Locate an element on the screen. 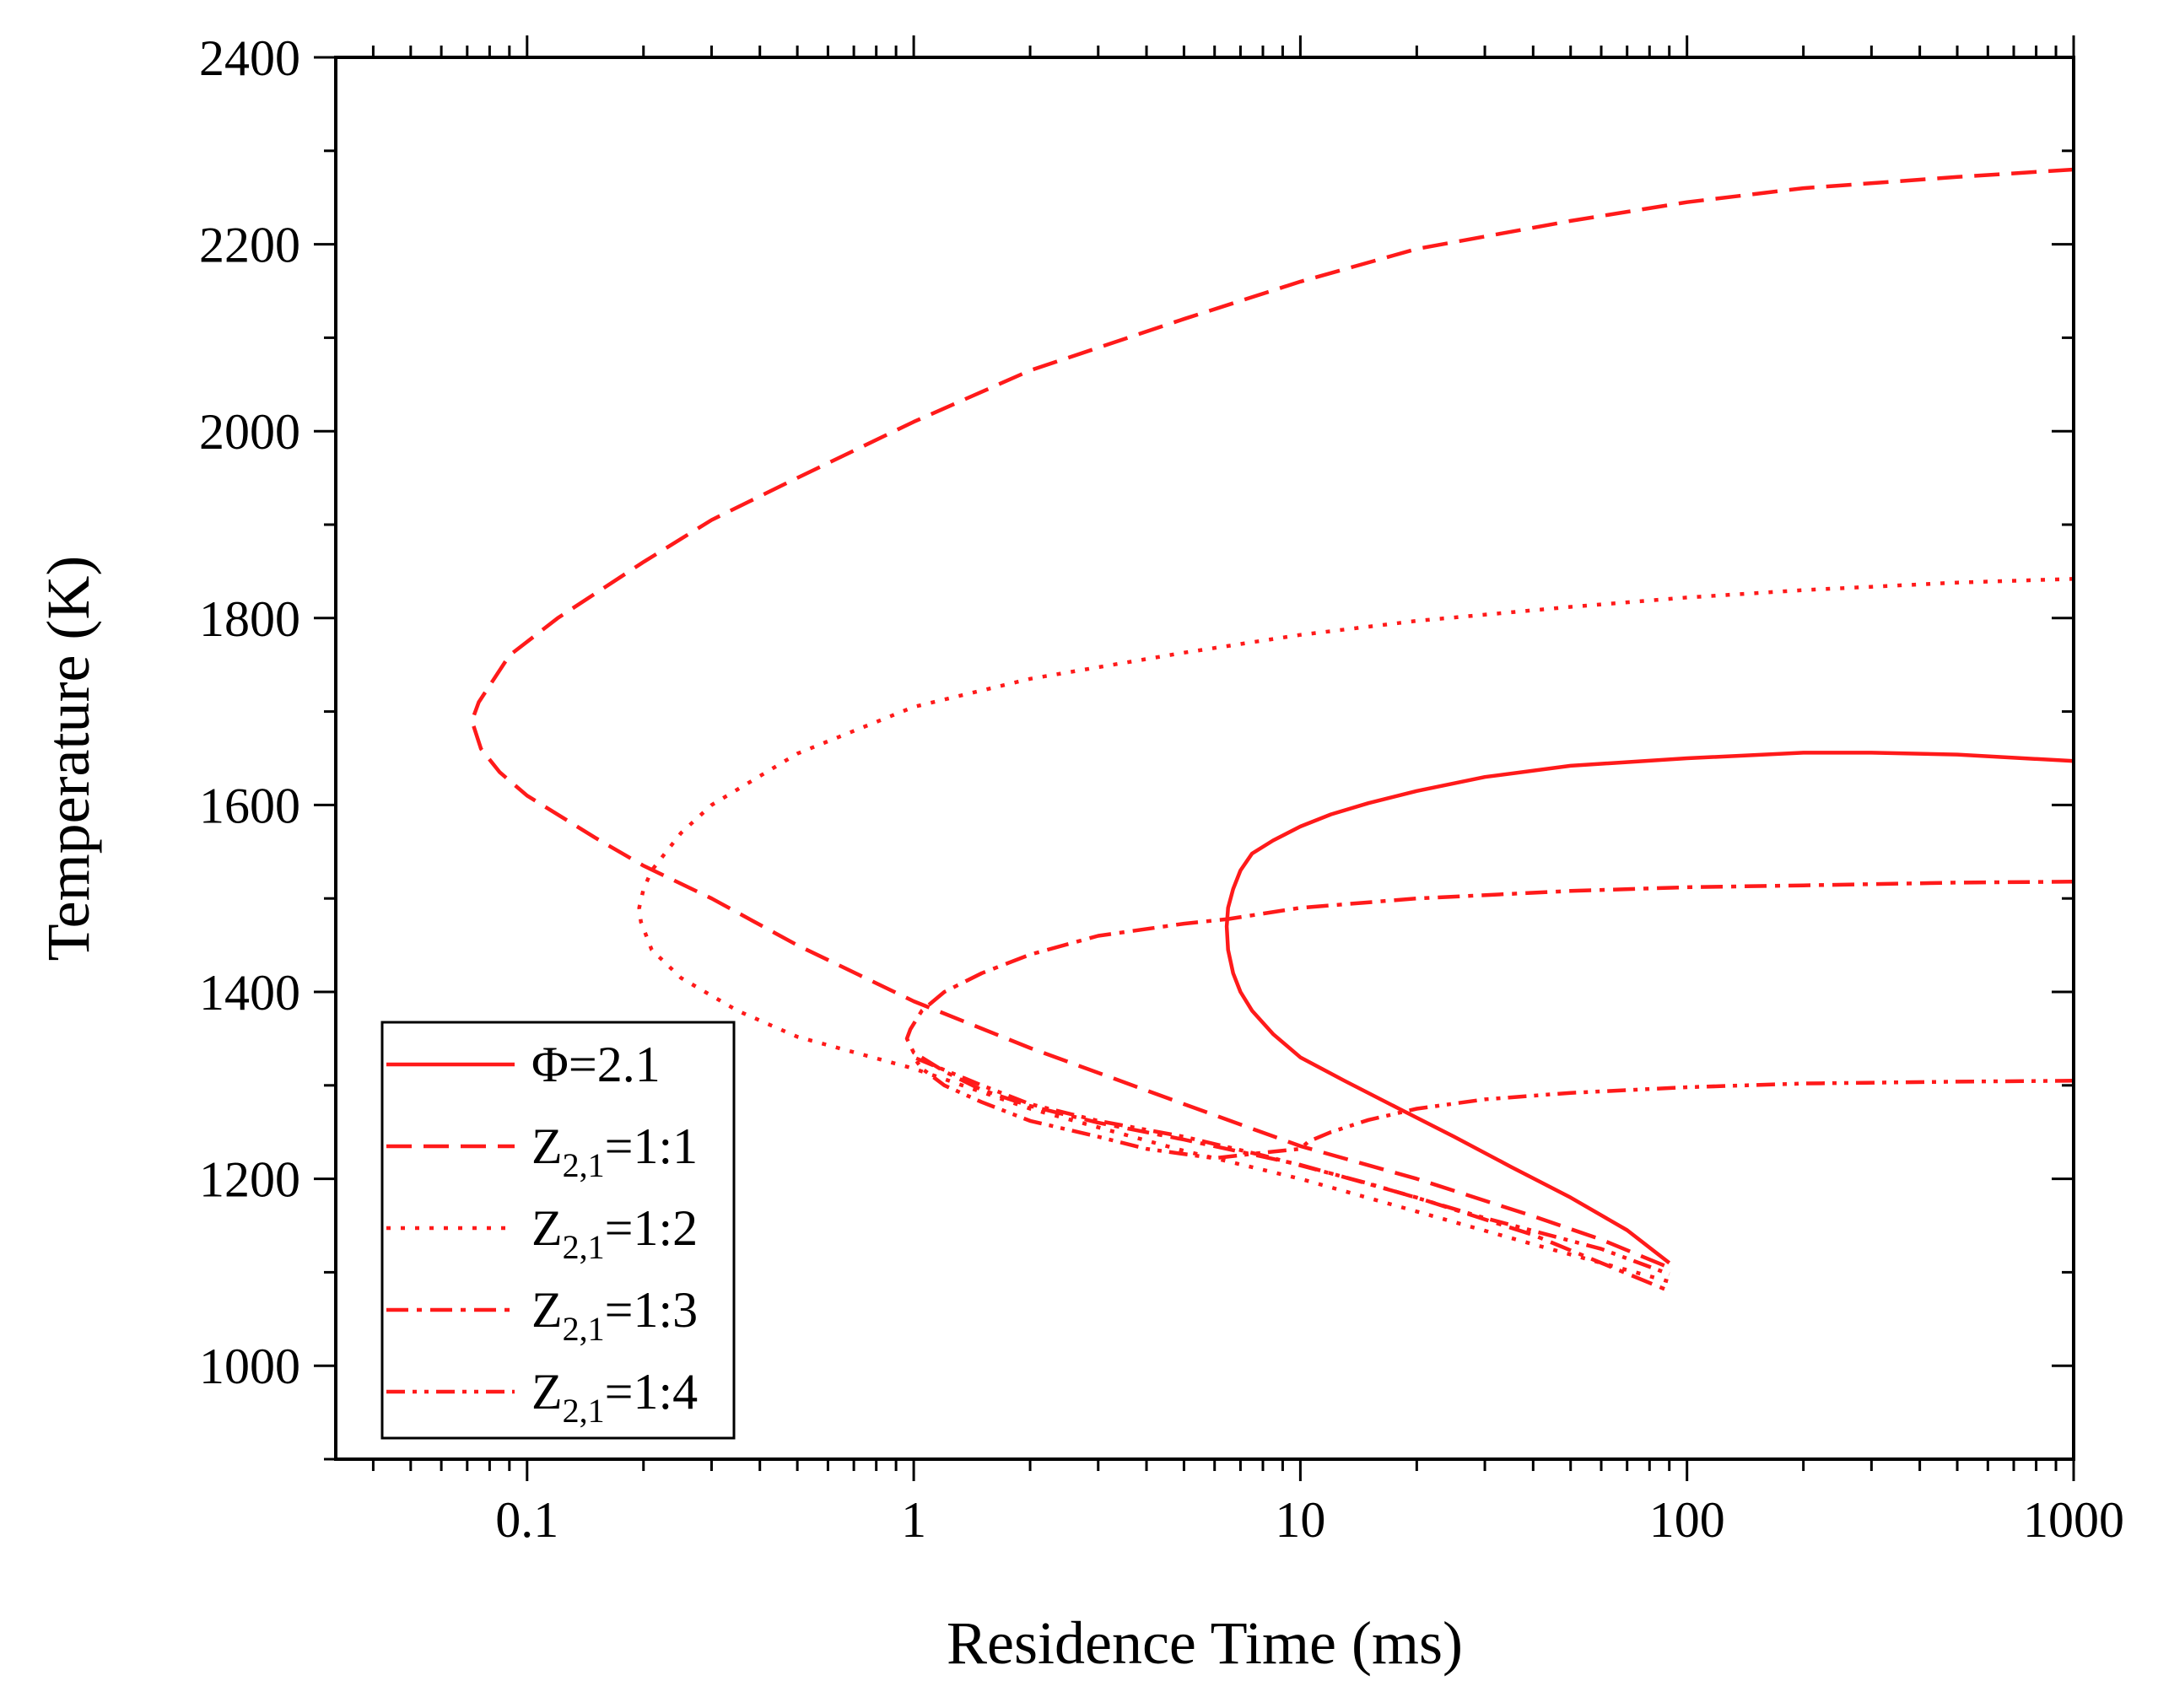  y-tick-label: 1600 is located at coordinates (249, 805).